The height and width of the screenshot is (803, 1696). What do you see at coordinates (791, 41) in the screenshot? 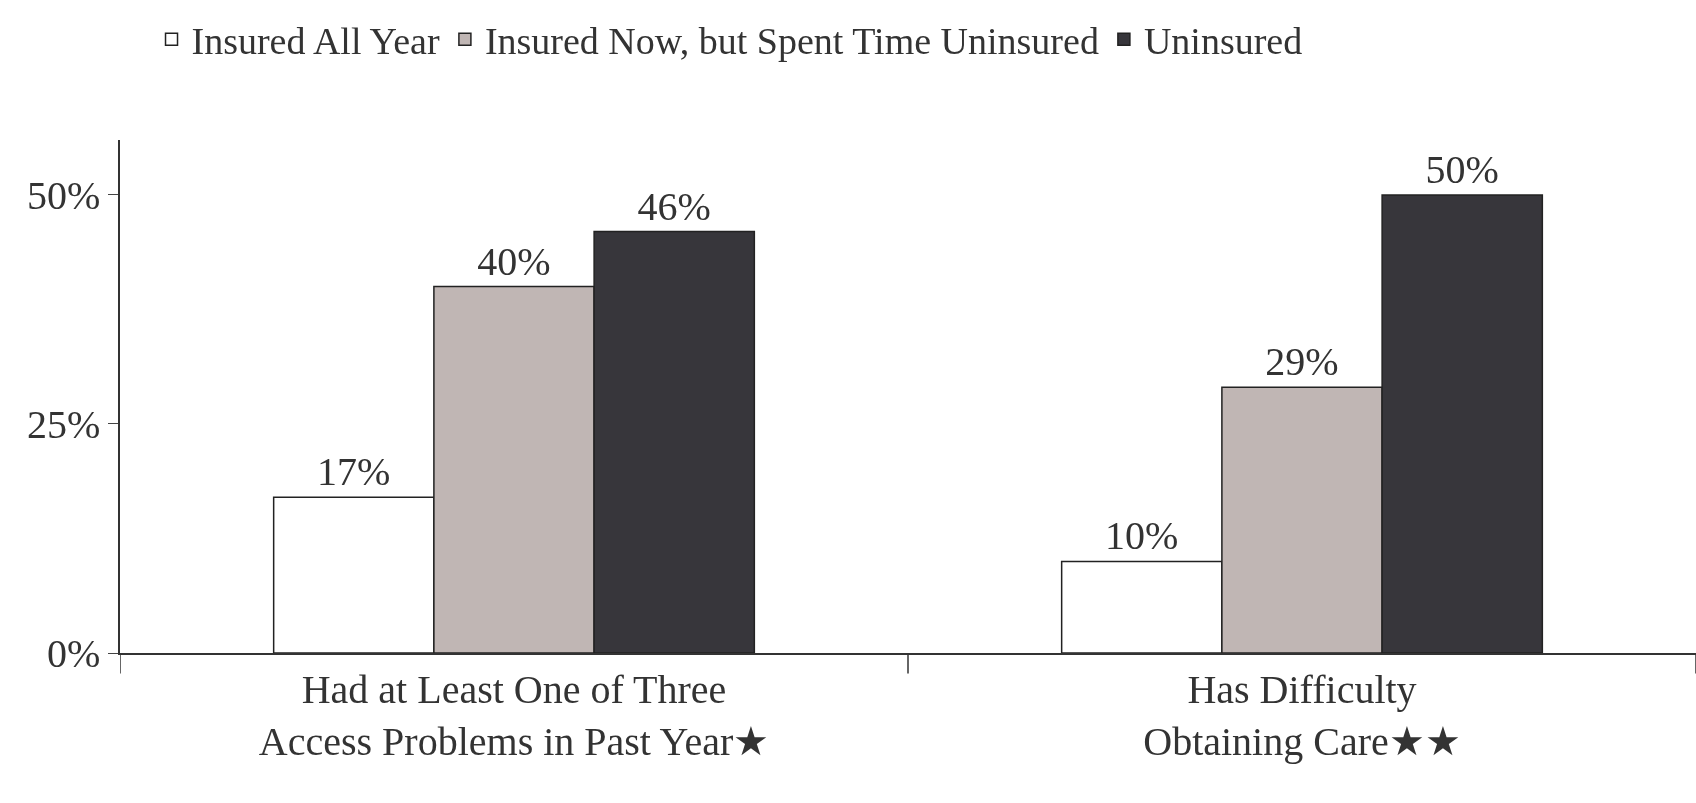
I see `legend-label: Insured Now, but Spent Time Uninsured` at bounding box center [791, 41].